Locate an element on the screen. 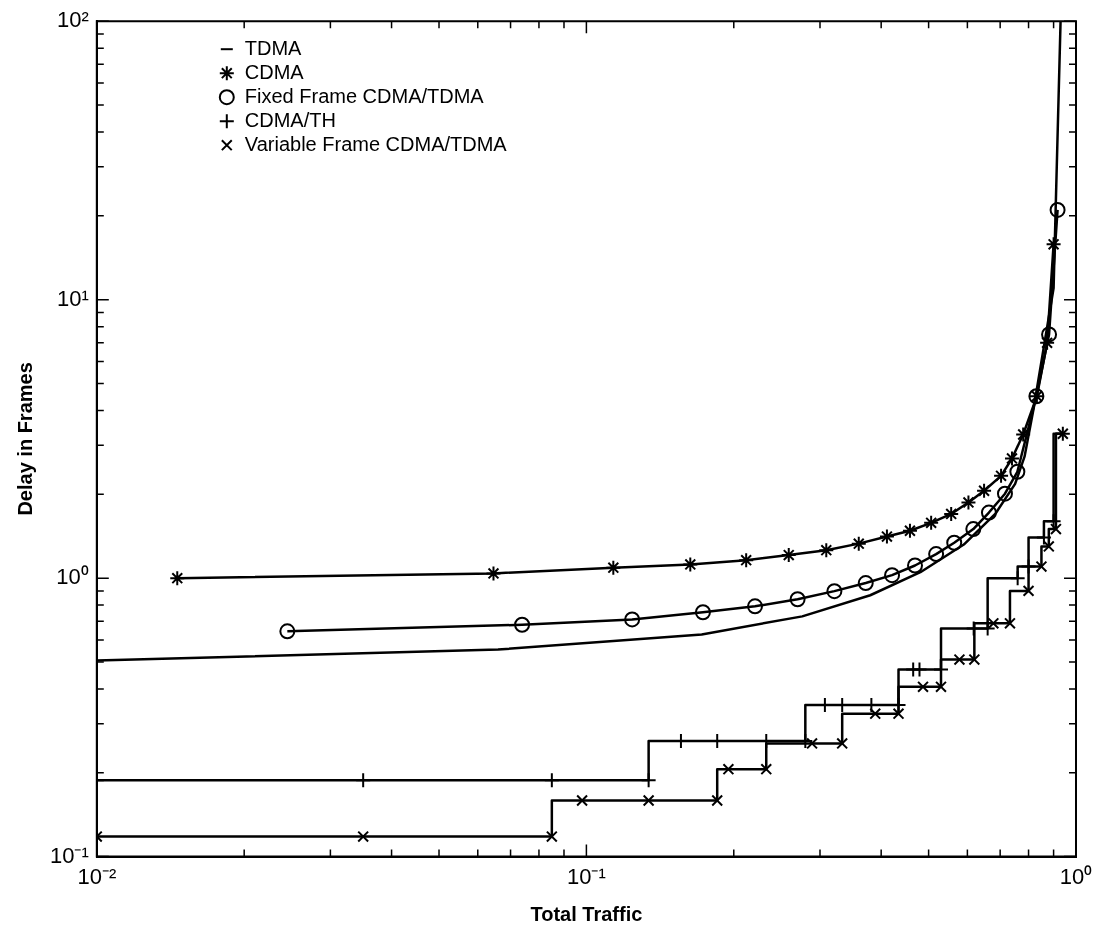 The height and width of the screenshot is (939, 1104). x-axis-title: Total Traffic is located at coordinates (586, 913).